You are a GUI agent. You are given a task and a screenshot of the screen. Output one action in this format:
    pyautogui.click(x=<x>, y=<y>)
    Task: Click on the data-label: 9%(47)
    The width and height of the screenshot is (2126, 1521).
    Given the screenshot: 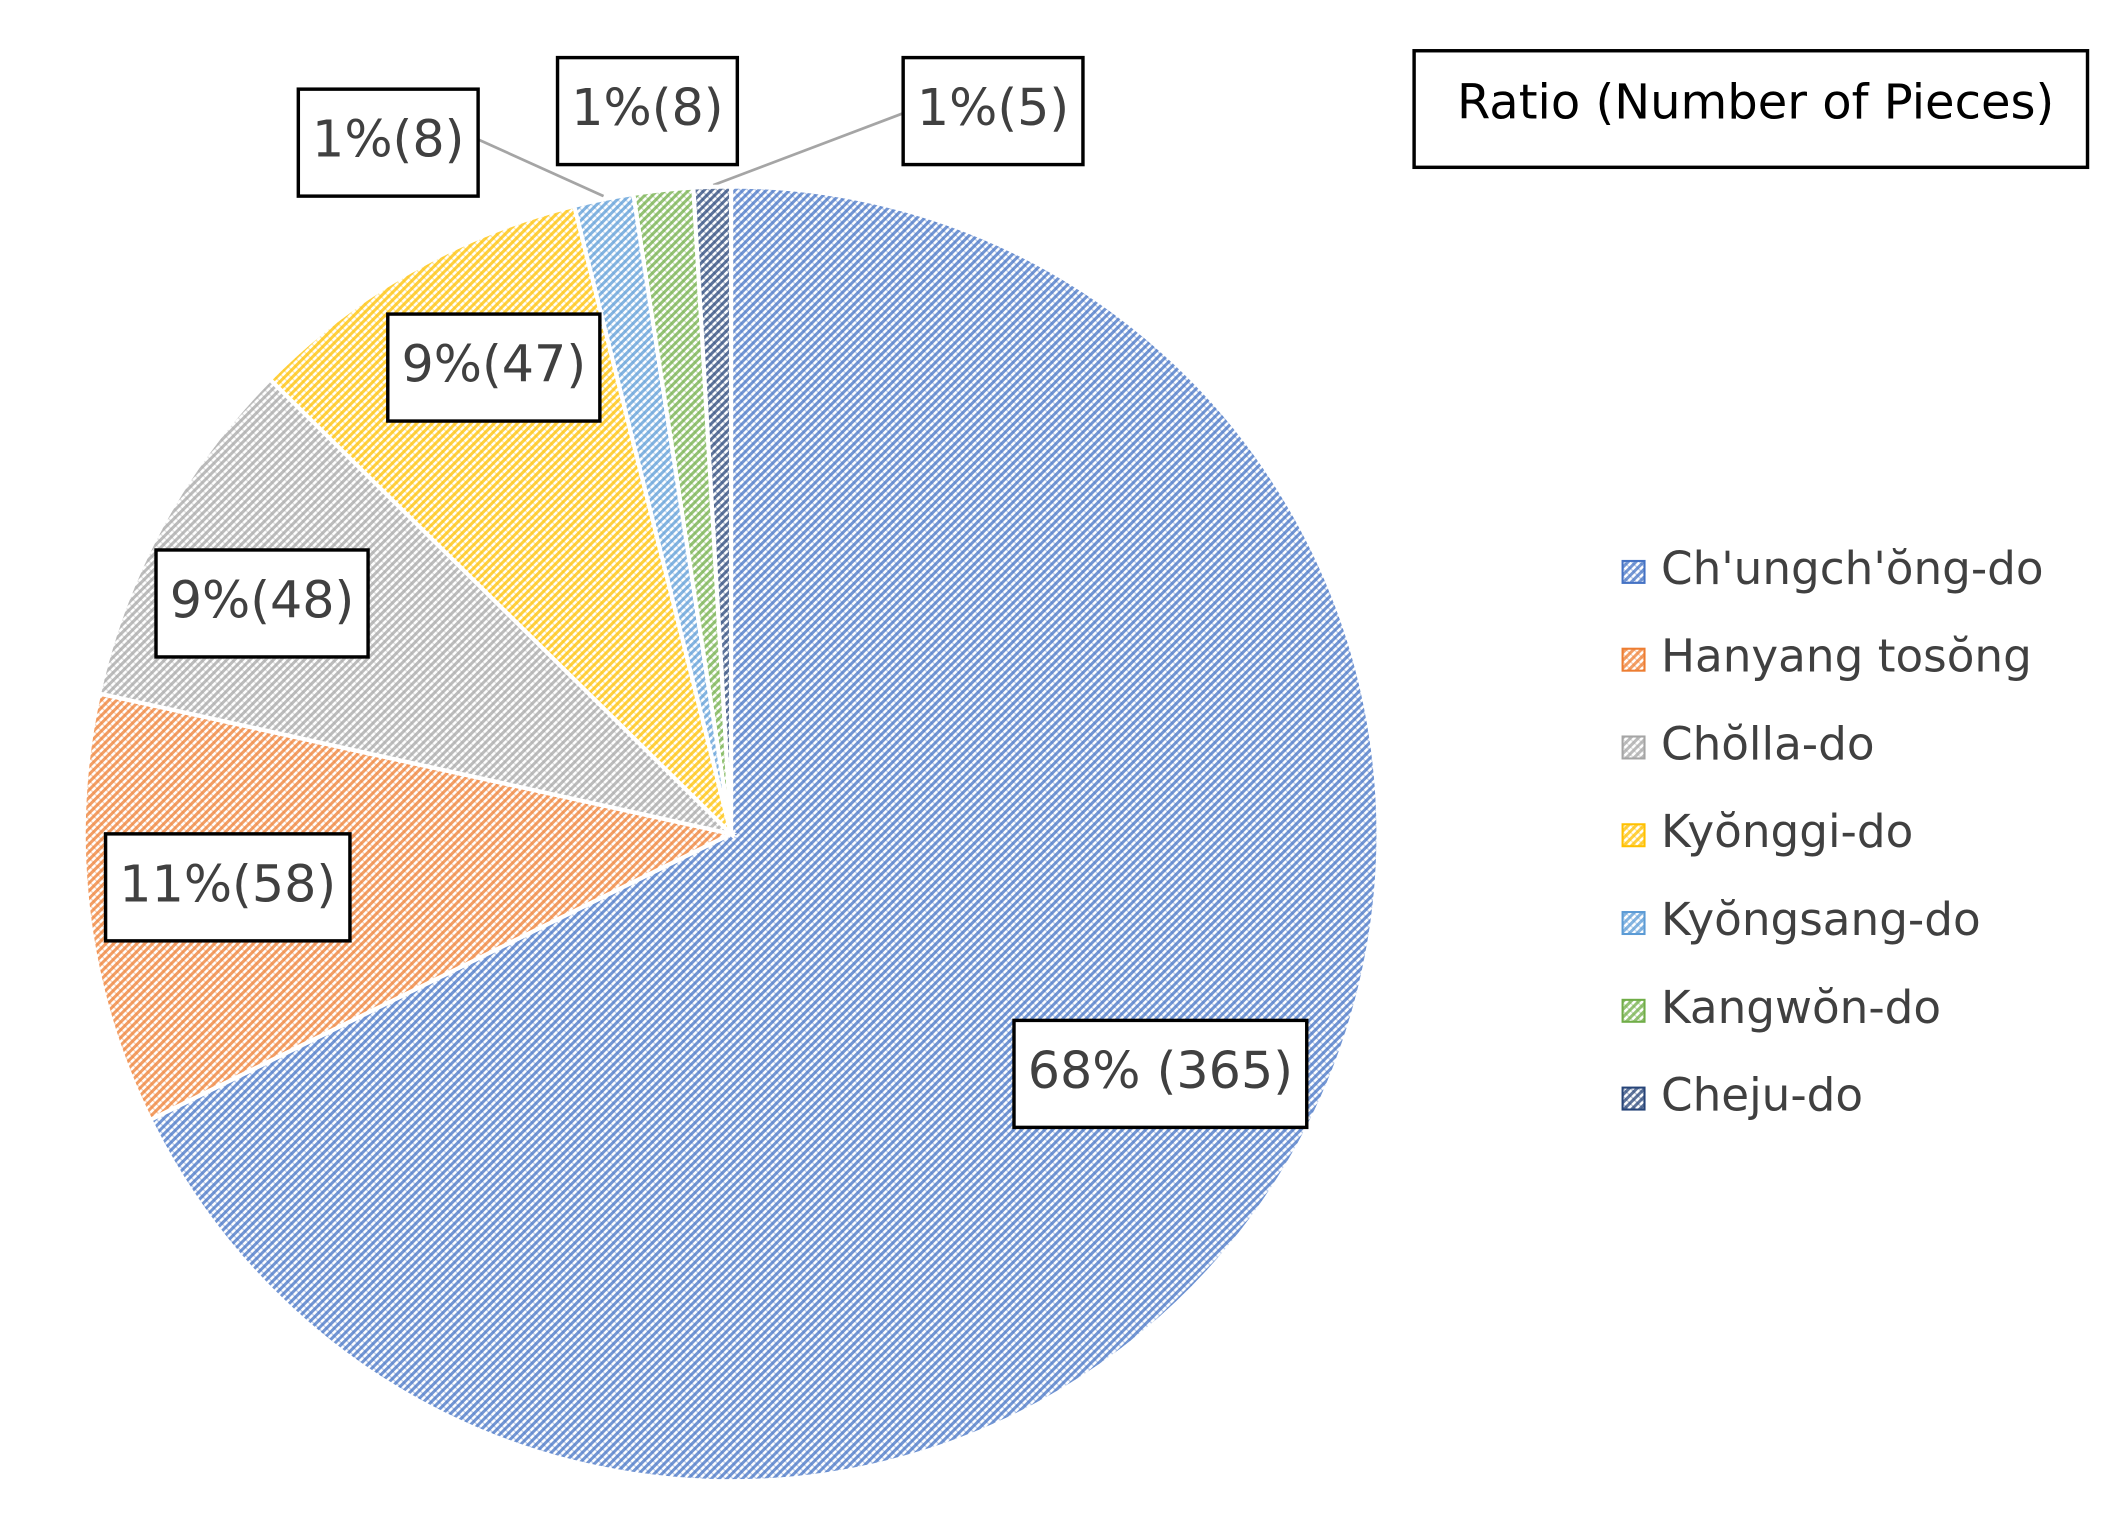 What is the action you would take?
    pyautogui.click(x=494, y=364)
    